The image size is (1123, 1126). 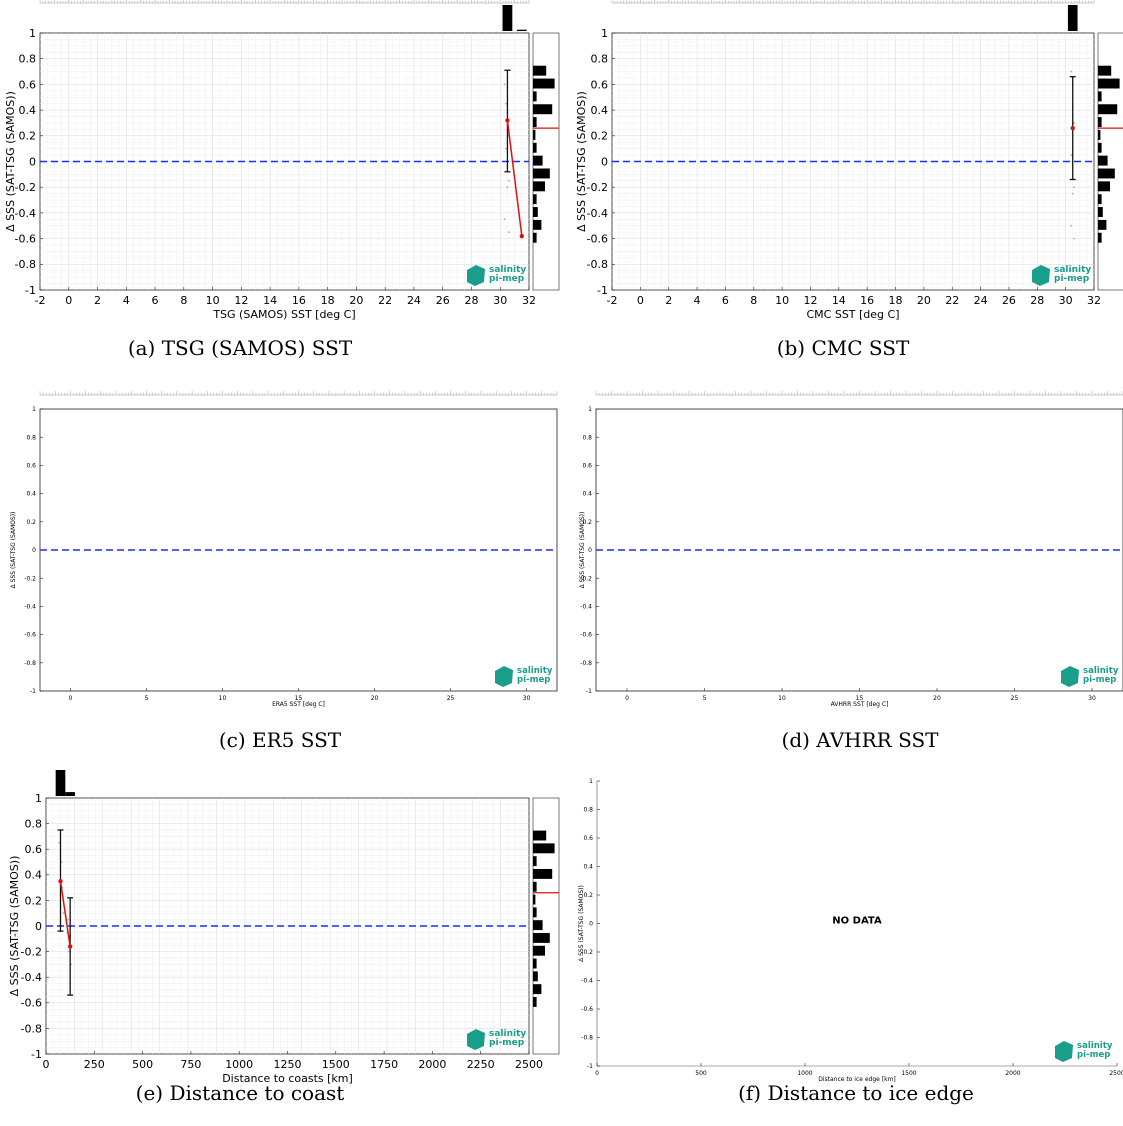 I want to click on x-ticks: 0 500 1000 1500 2000 2500, so click(x=859, y=1070).